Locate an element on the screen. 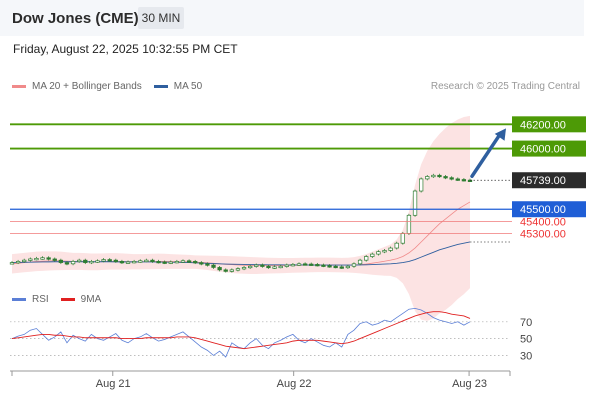  legend-rsi-label: RSI is located at coordinates (40, 299).